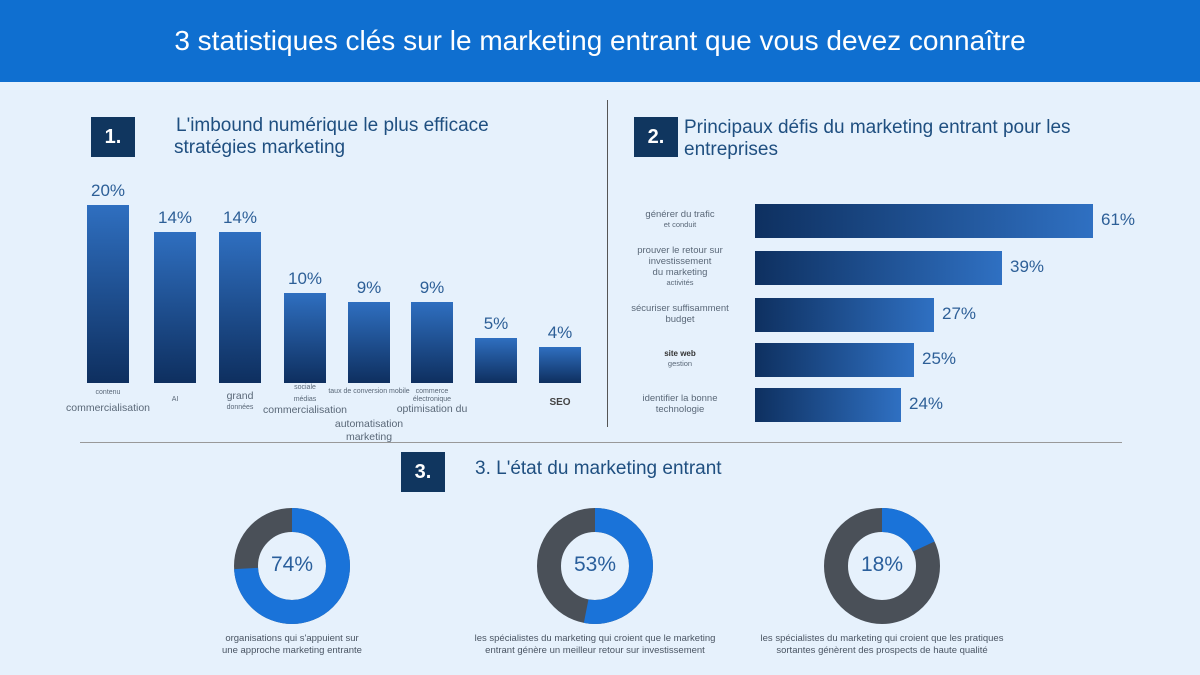  I want to click on bar-value-label: 4%, so click(560, 332).